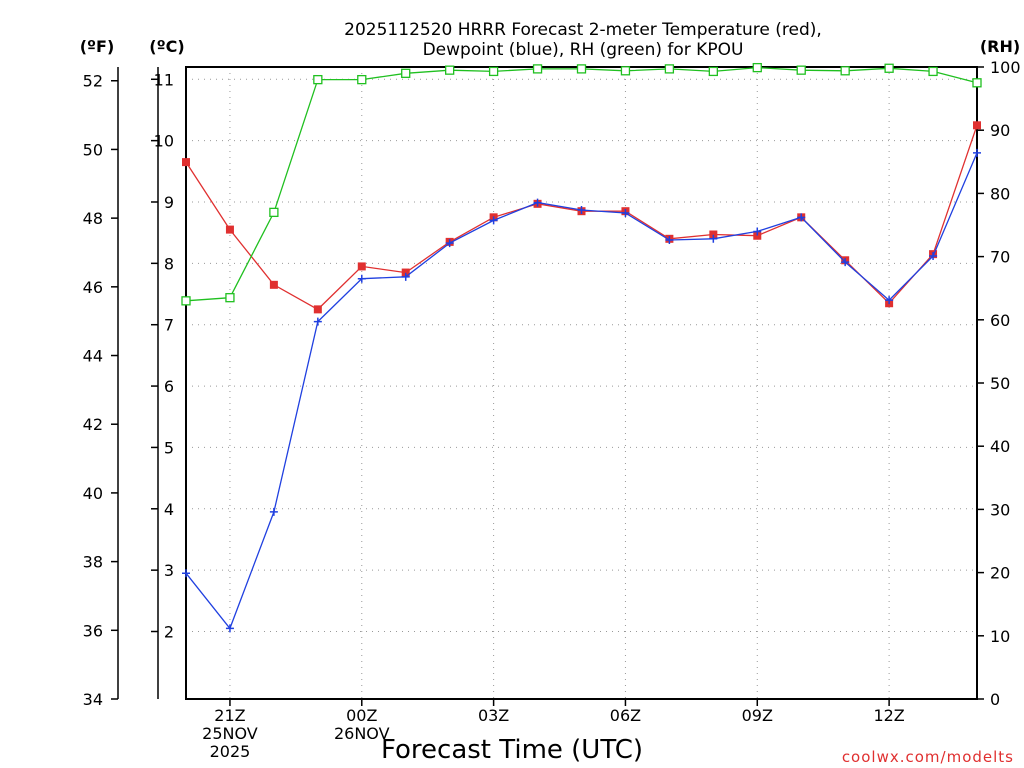 The width and height of the screenshot is (1024, 768). Describe the element at coordinates (230, 733) in the screenshot. I see `x-tick-label: 25NOV` at that location.